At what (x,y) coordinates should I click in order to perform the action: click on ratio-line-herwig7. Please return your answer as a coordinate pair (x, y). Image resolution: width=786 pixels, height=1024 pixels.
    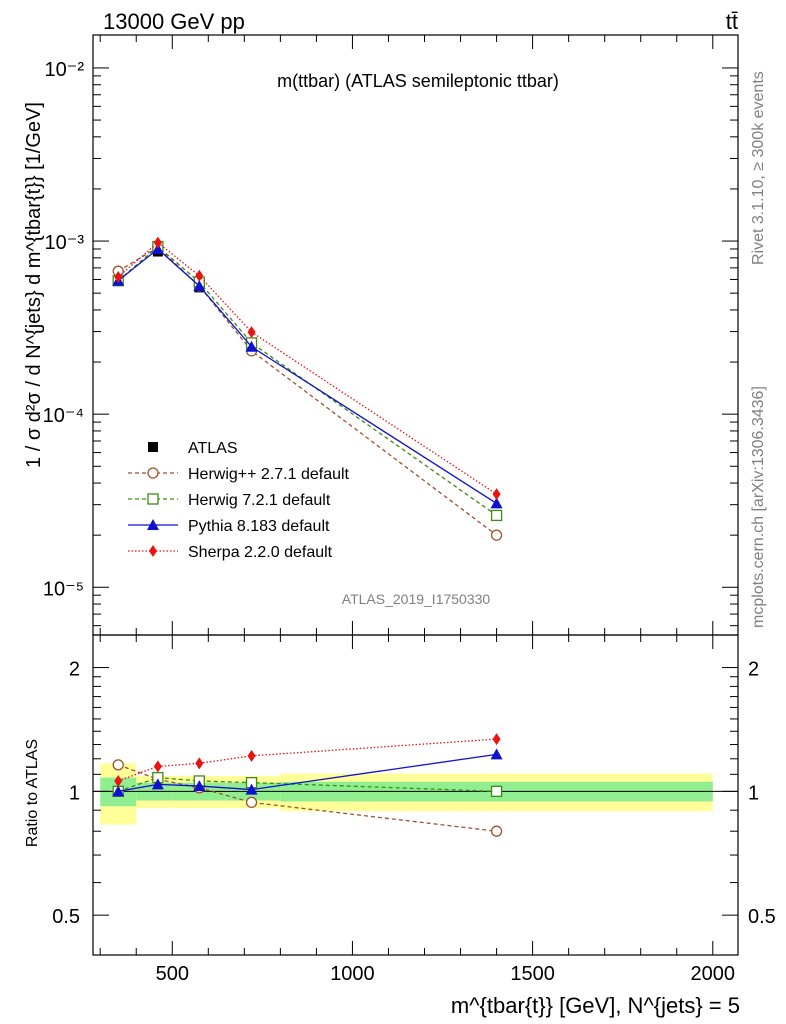
    Looking at the image, I should click on (307, 784).